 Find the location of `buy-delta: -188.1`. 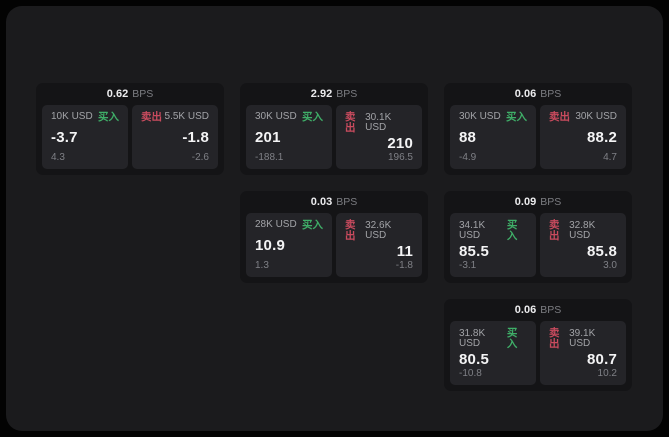

buy-delta: -188.1 is located at coordinates (269, 157).